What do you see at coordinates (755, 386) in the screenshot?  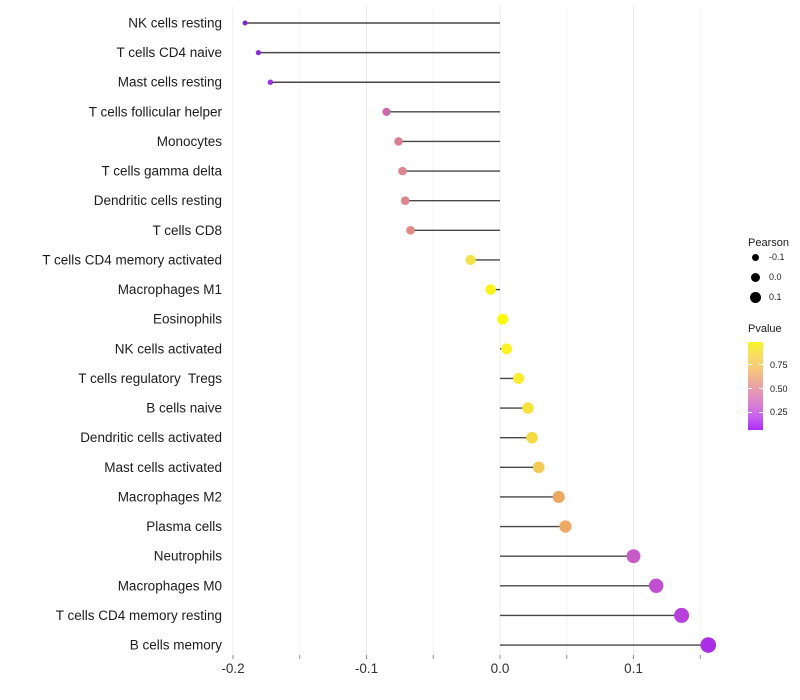 I see `pvalue-colorbar` at bounding box center [755, 386].